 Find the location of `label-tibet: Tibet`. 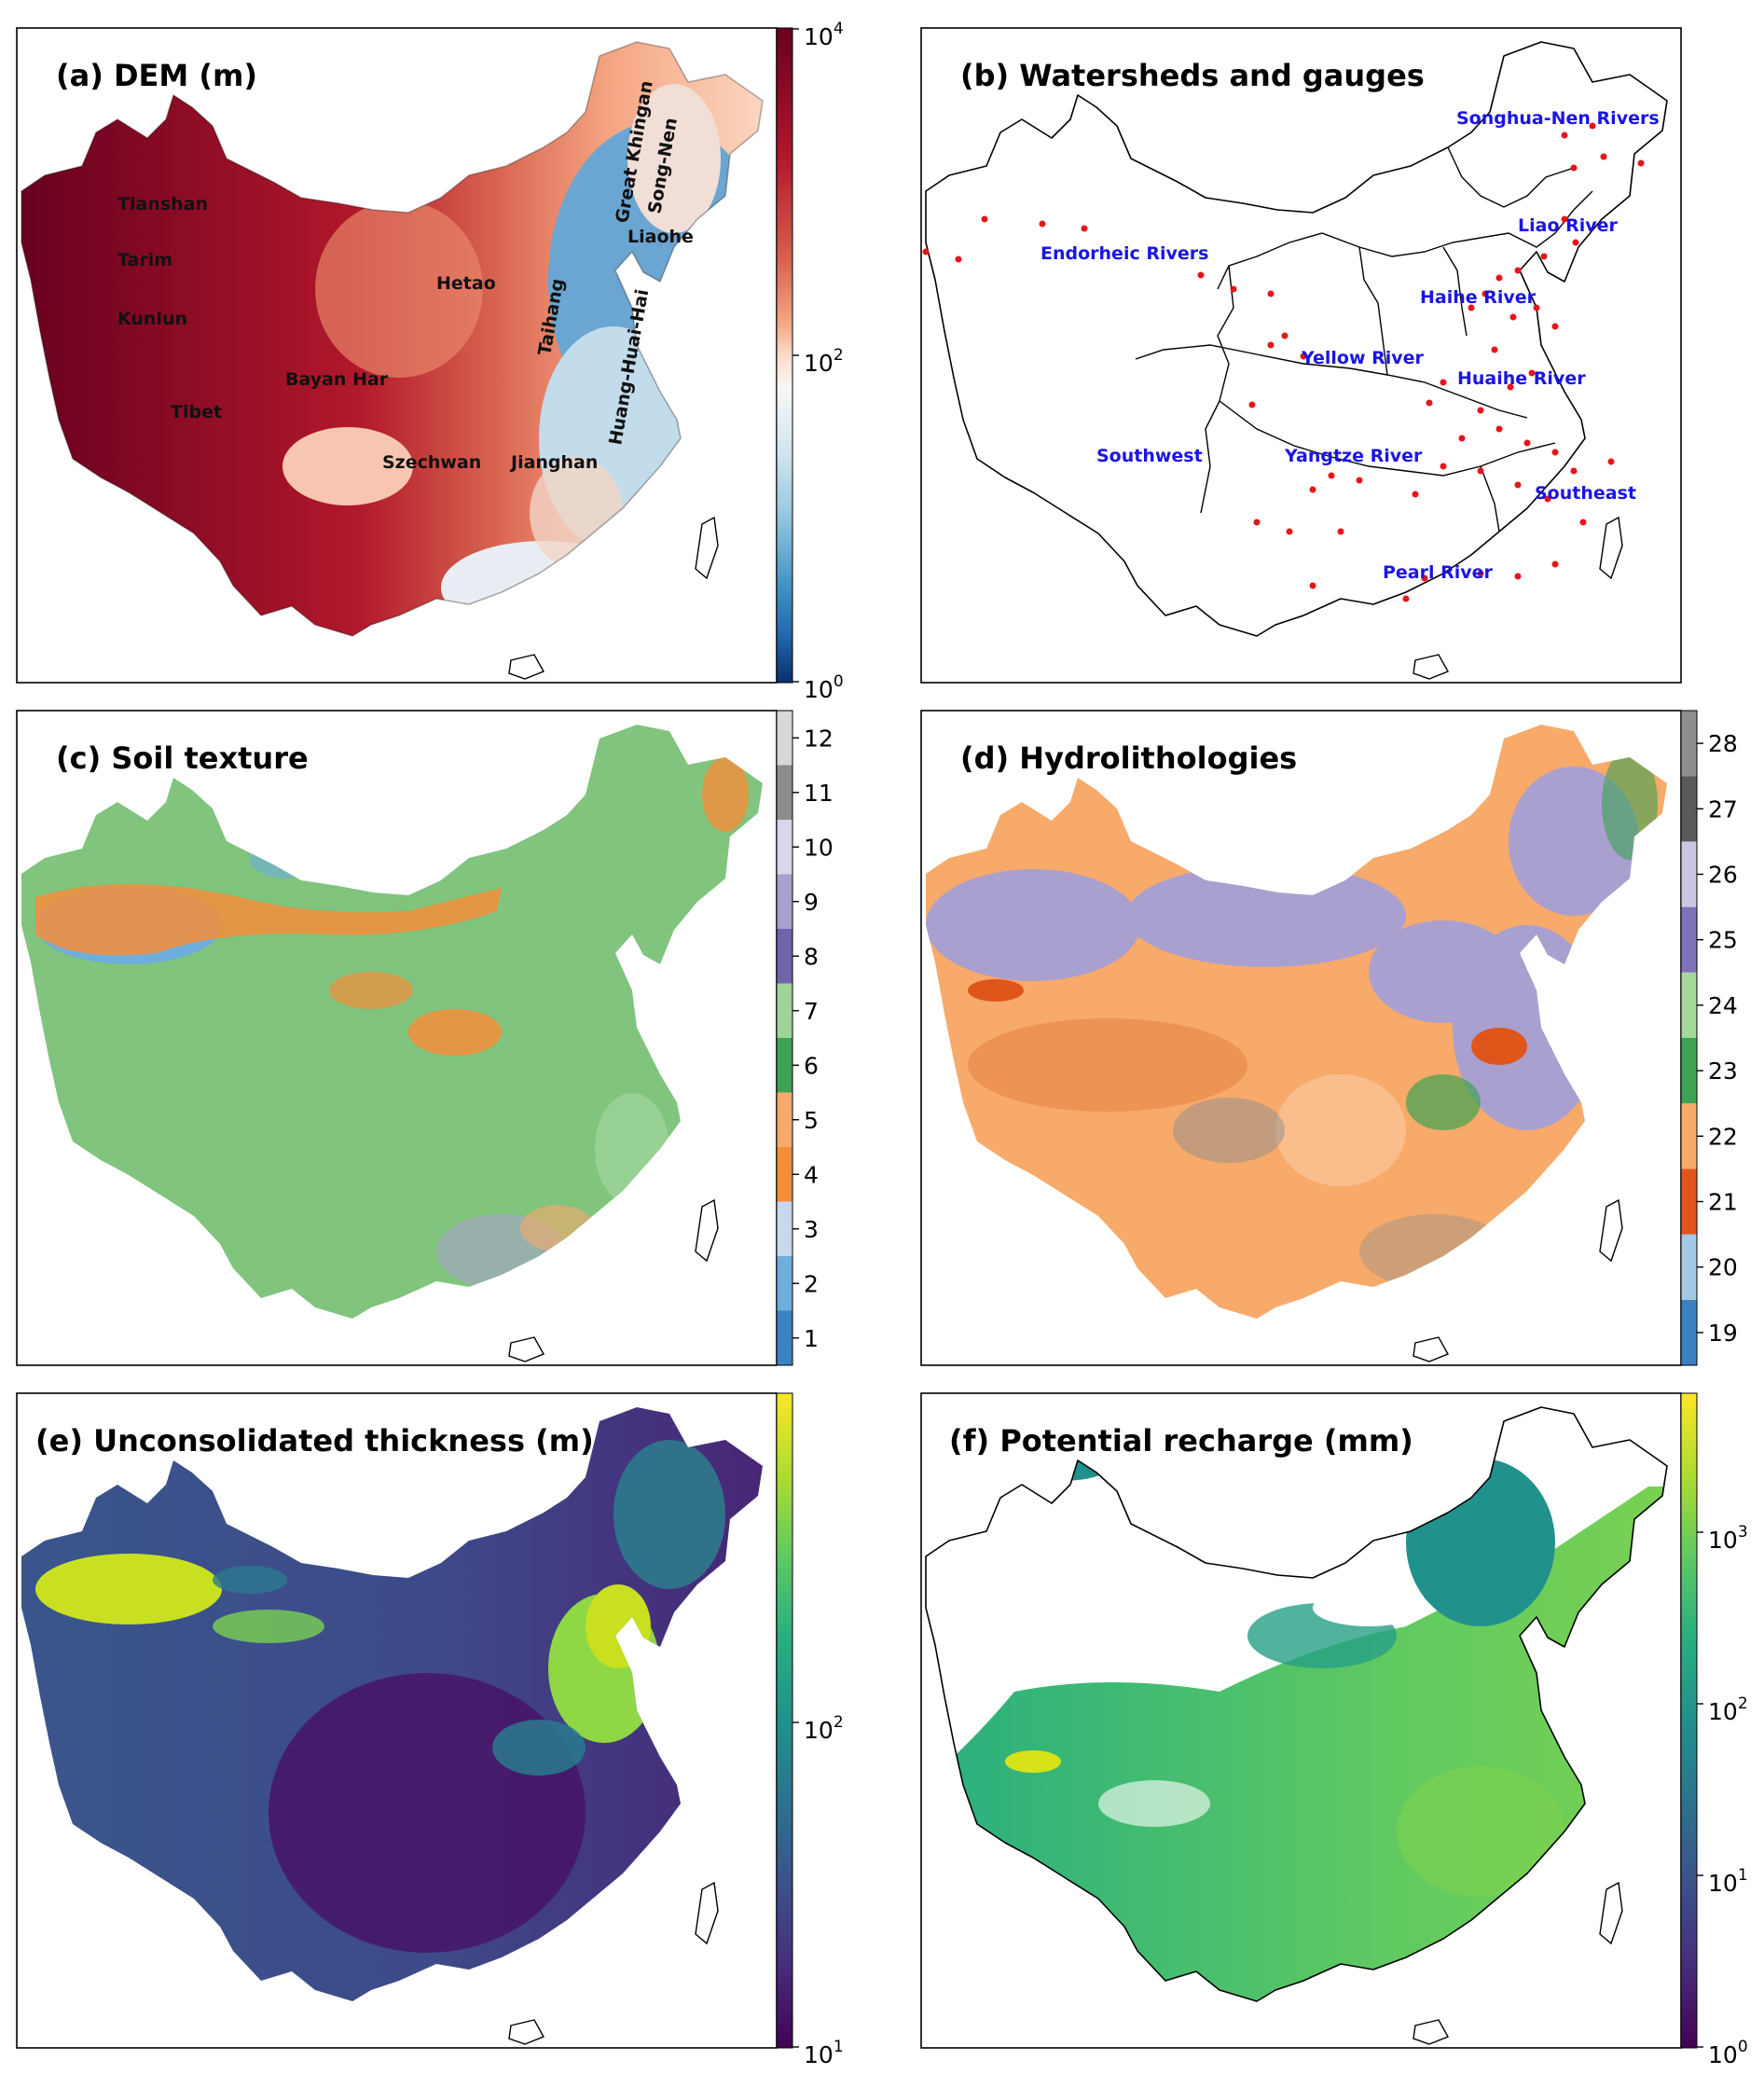

label-tibet: Tibet is located at coordinates (196, 412).